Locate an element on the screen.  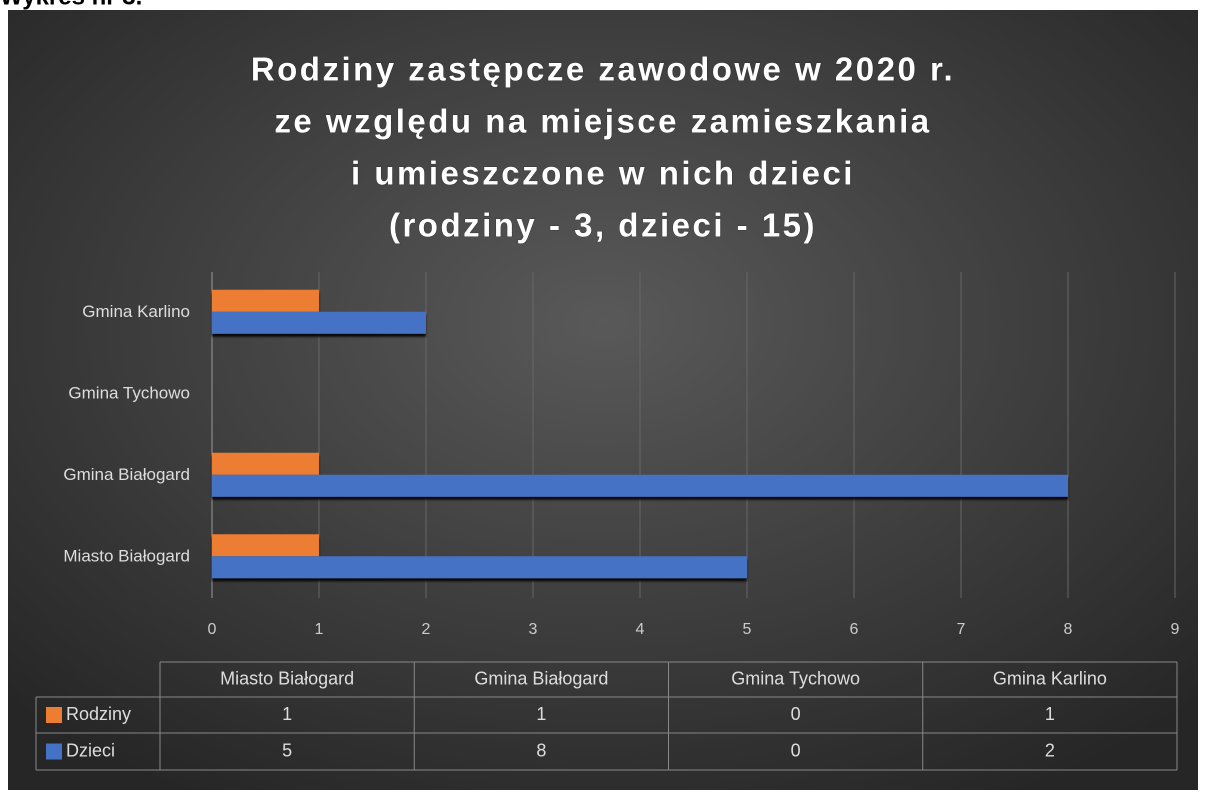
y-tick-label: Gmina Karlino is located at coordinates (136, 311).